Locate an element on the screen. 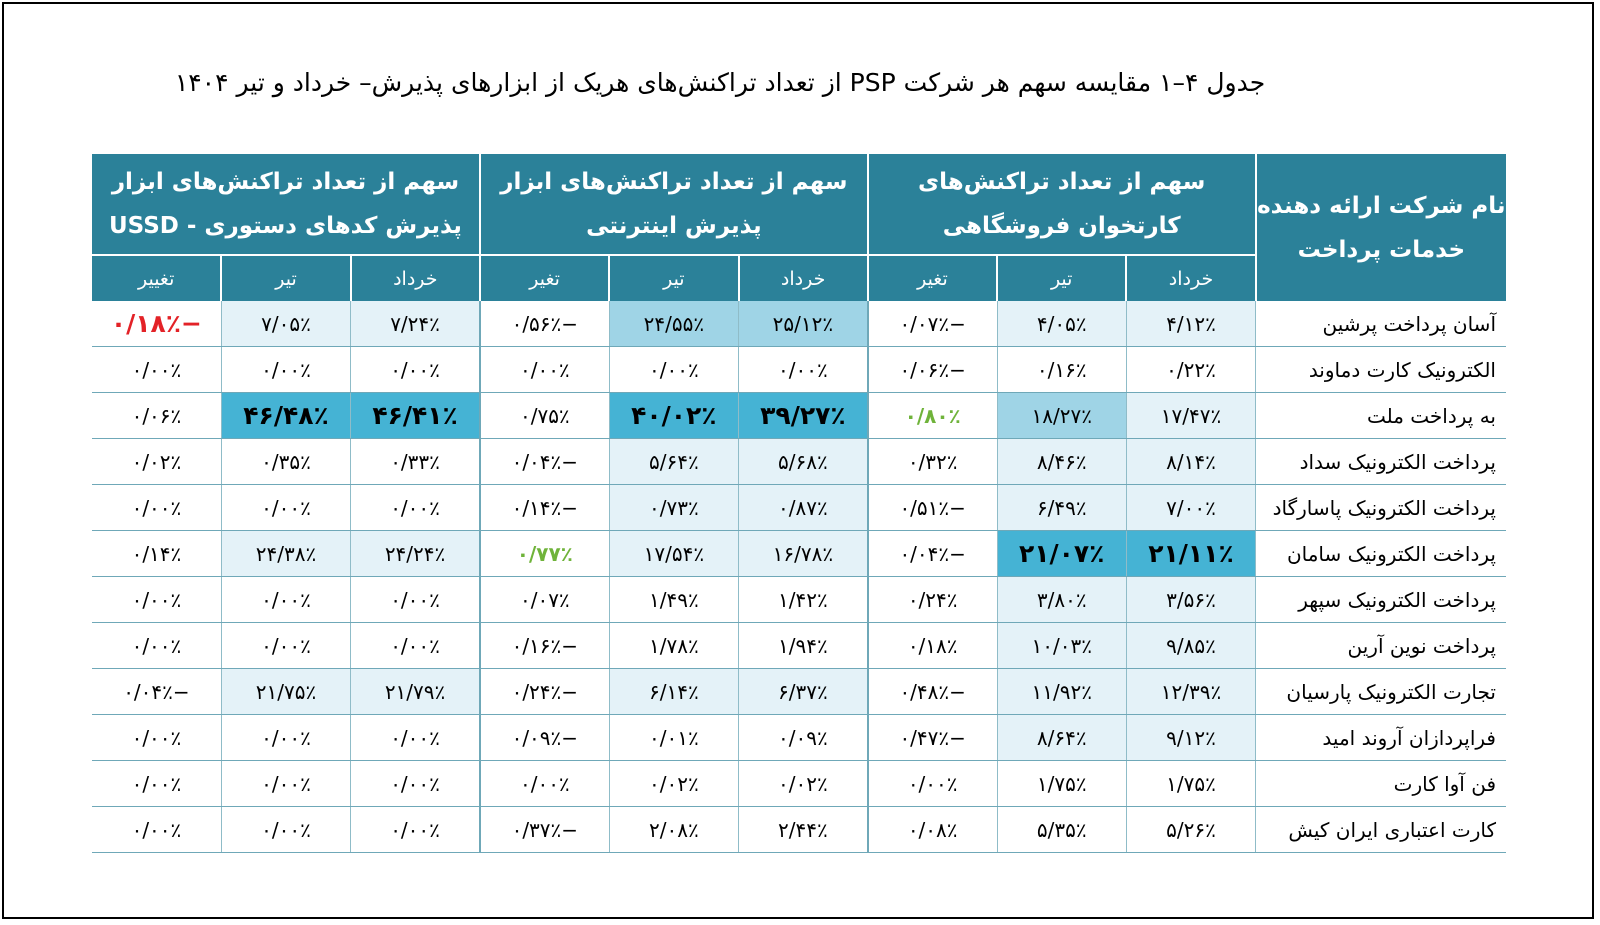  value-cell: ۰/۰۸٪ is located at coordinates (932, 829).